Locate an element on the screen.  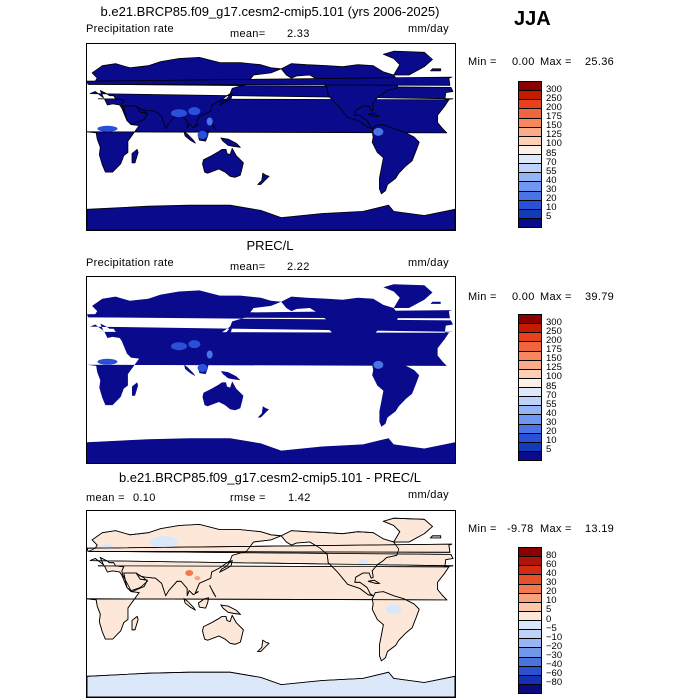
coastline-namerica is located at coordinates (340, 563).